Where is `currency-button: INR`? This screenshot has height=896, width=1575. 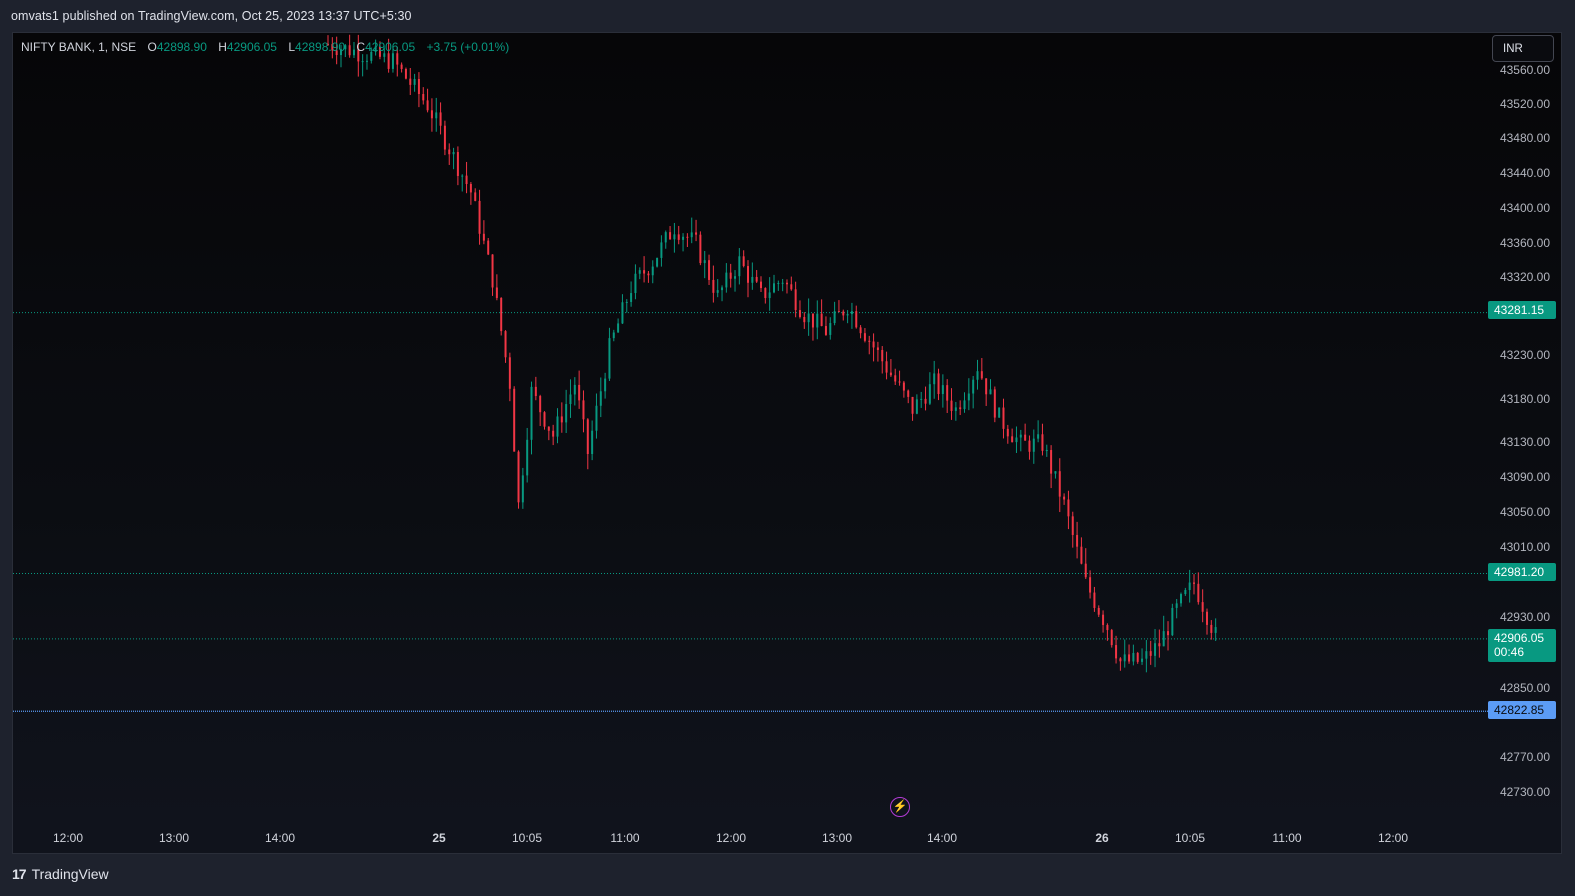
currency-button: INR is located at coordinates (1523, 48).